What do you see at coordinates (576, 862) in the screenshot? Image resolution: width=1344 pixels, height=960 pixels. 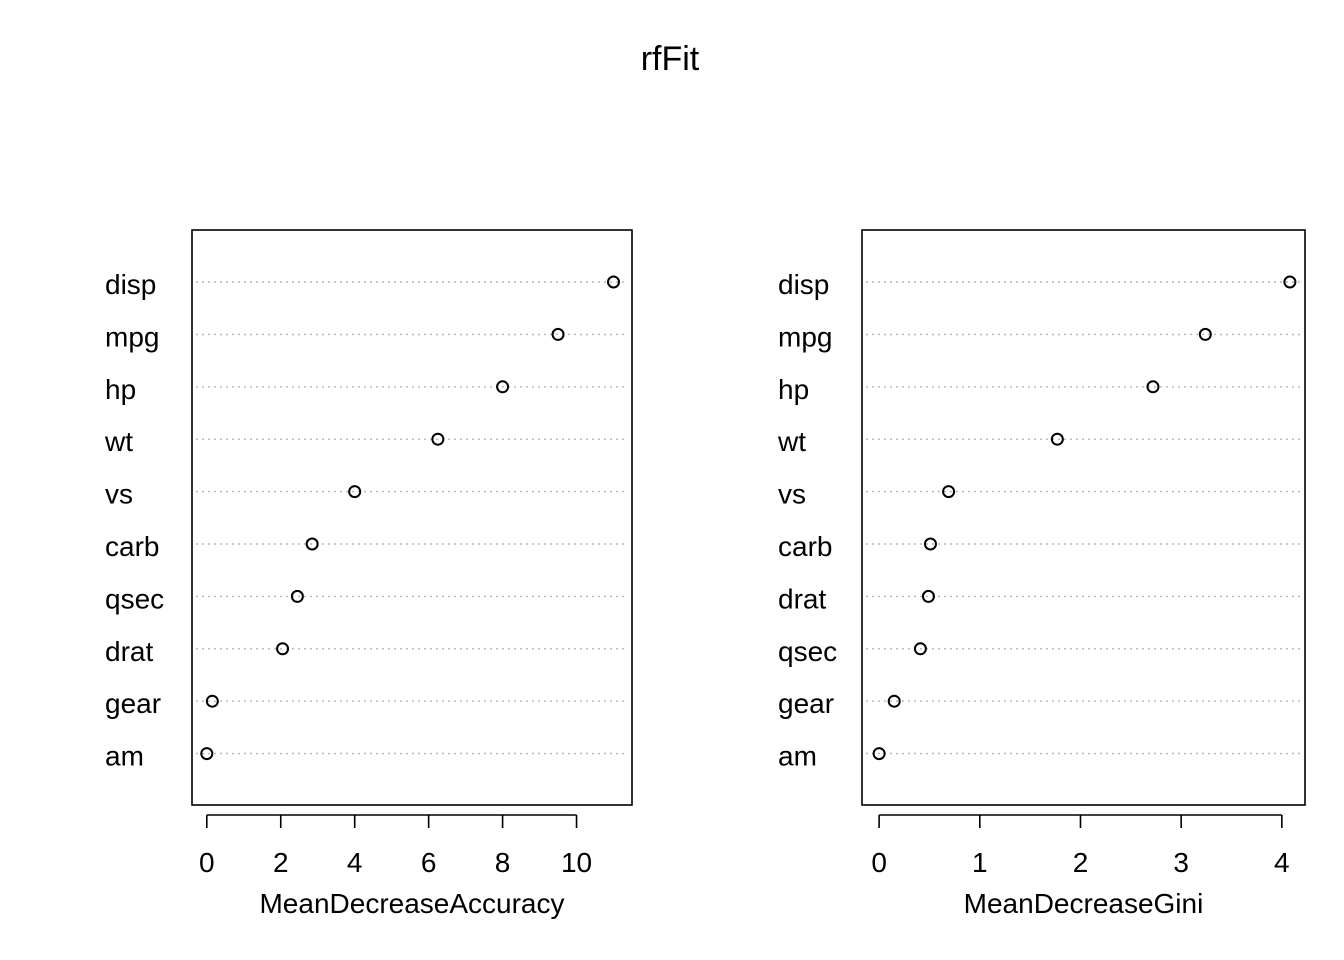 I see `x-tick-label: 10` at bounding box center [576, 862].